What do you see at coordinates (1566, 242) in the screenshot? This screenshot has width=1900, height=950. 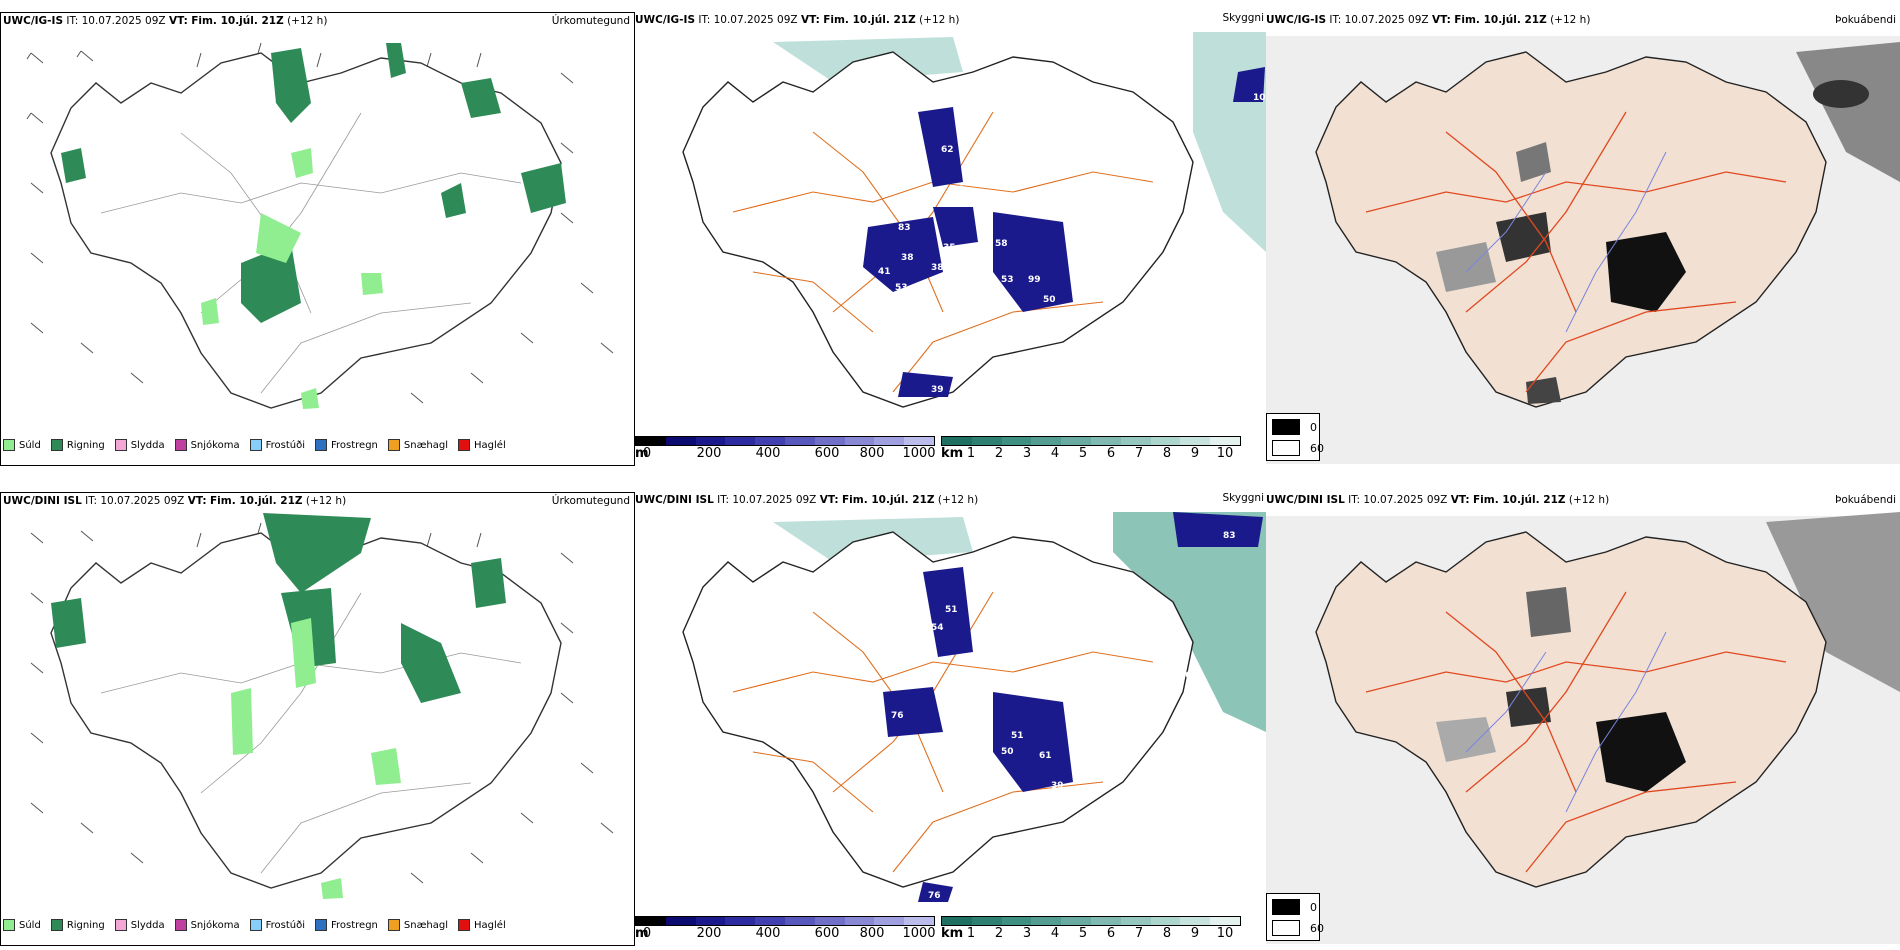 I see `river-network` at bounding box center [1566, 242].